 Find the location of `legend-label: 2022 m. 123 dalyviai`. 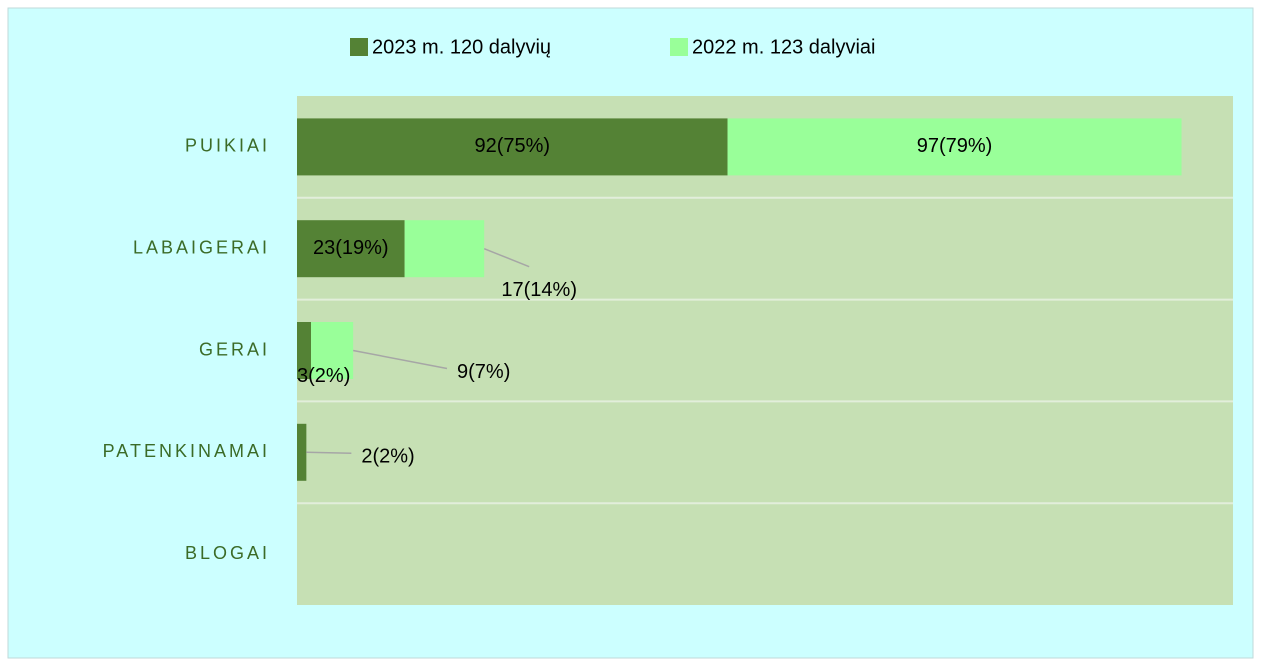

legend-label: 2022 m. 123 dalyviai is located at coordinates (783, 47).